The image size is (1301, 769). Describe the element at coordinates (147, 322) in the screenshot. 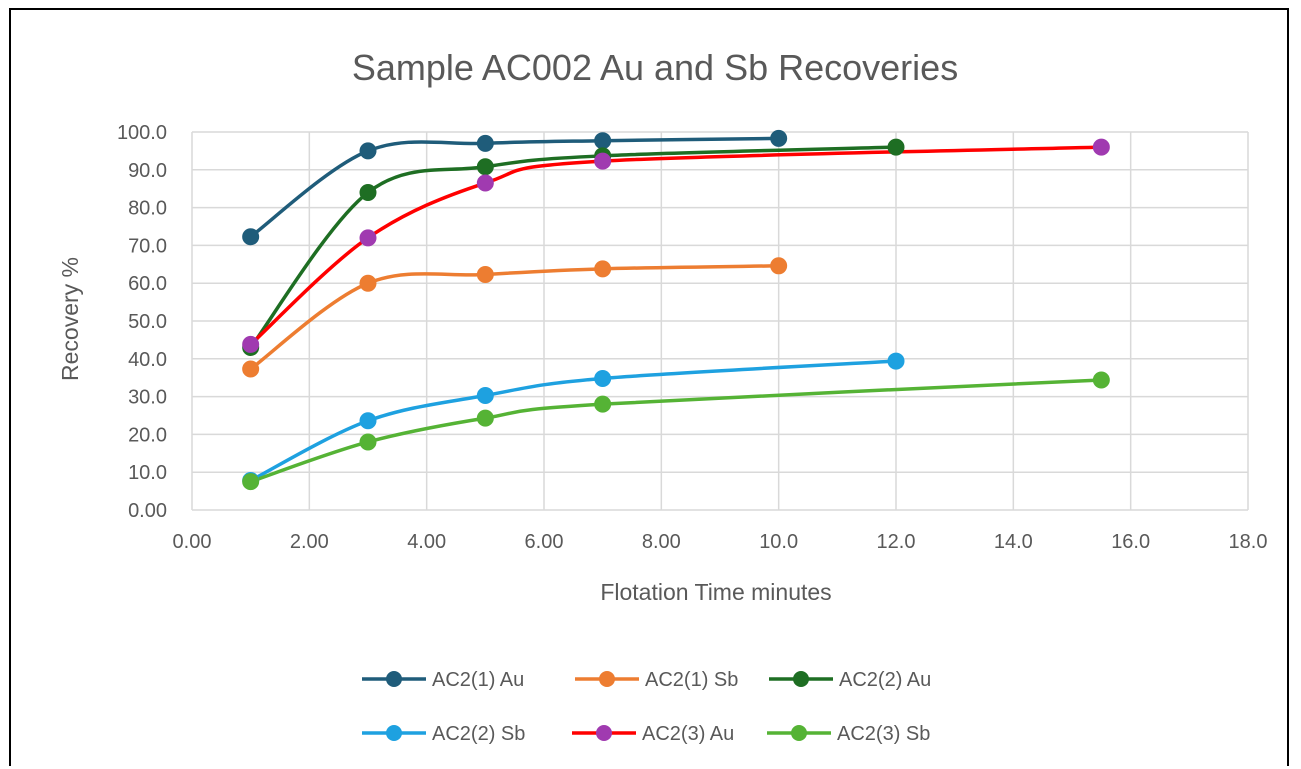

I see `y-tick-label: 50.0` at that location.